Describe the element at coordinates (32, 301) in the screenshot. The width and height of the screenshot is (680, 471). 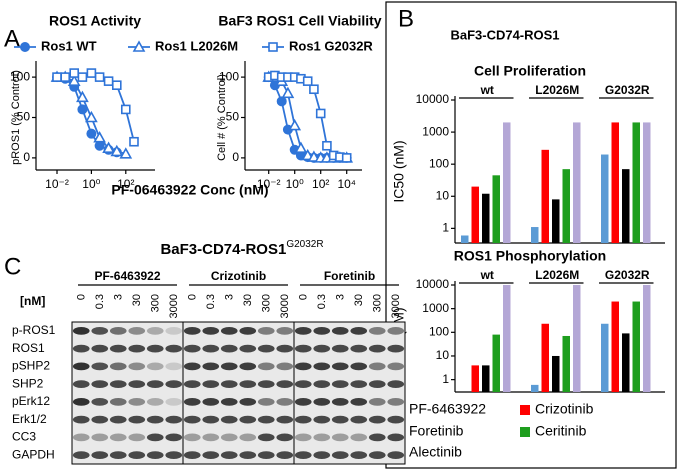
I see `dose-unit: [nM]` at that location.